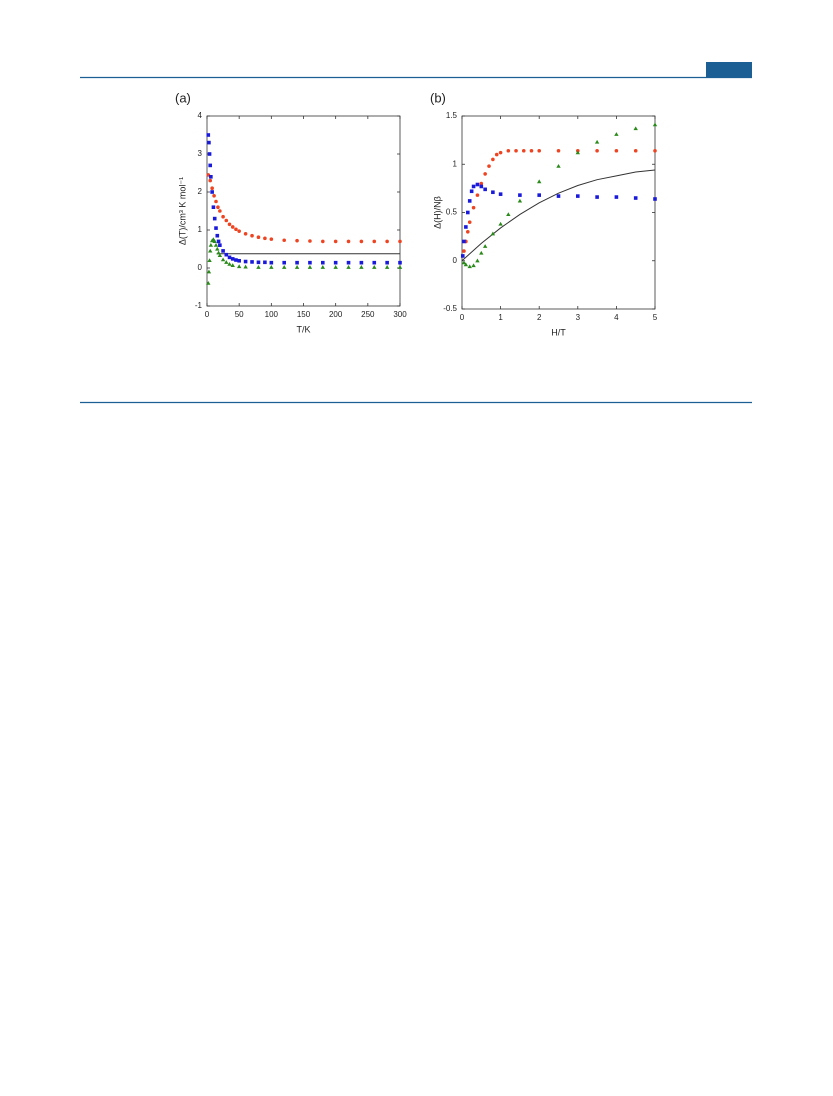 The height and width of the screenshot is (1096, 833). I want to click on x-axis-label: H/T, so click(558, 332).